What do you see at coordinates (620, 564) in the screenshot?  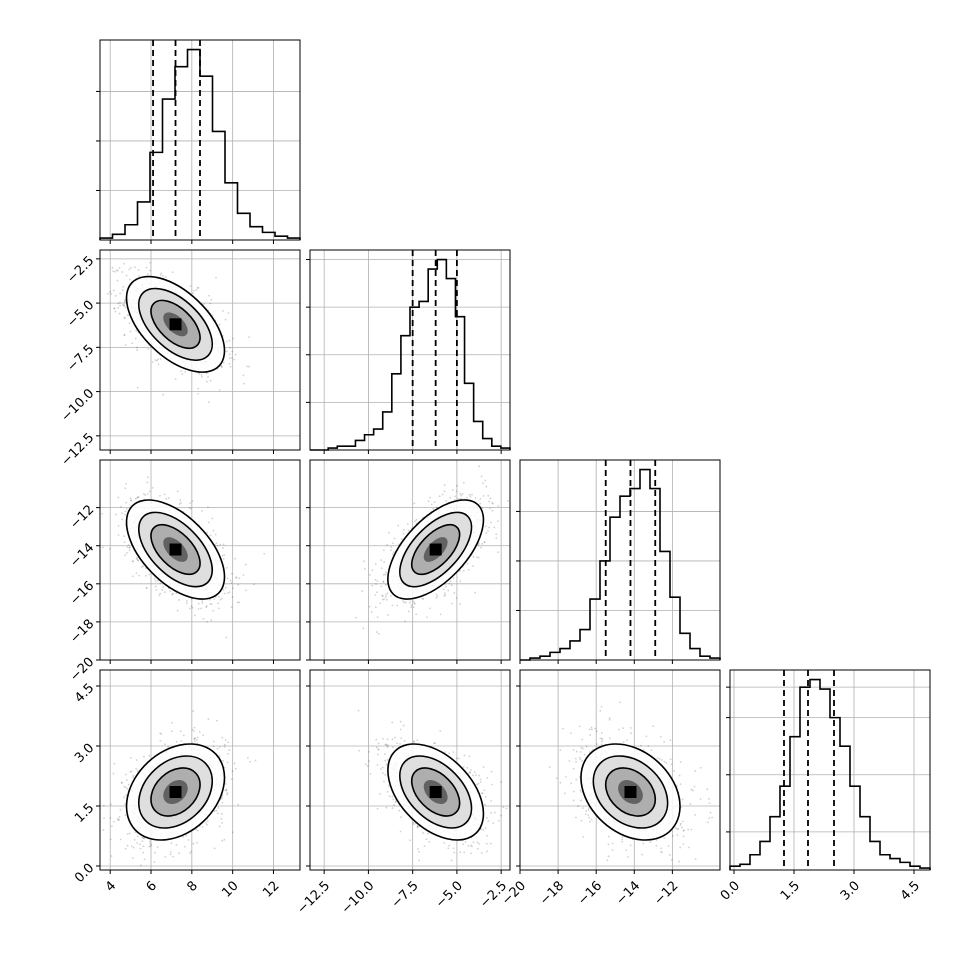 I see `histogram-step-line` at bounding box center [620, 564].